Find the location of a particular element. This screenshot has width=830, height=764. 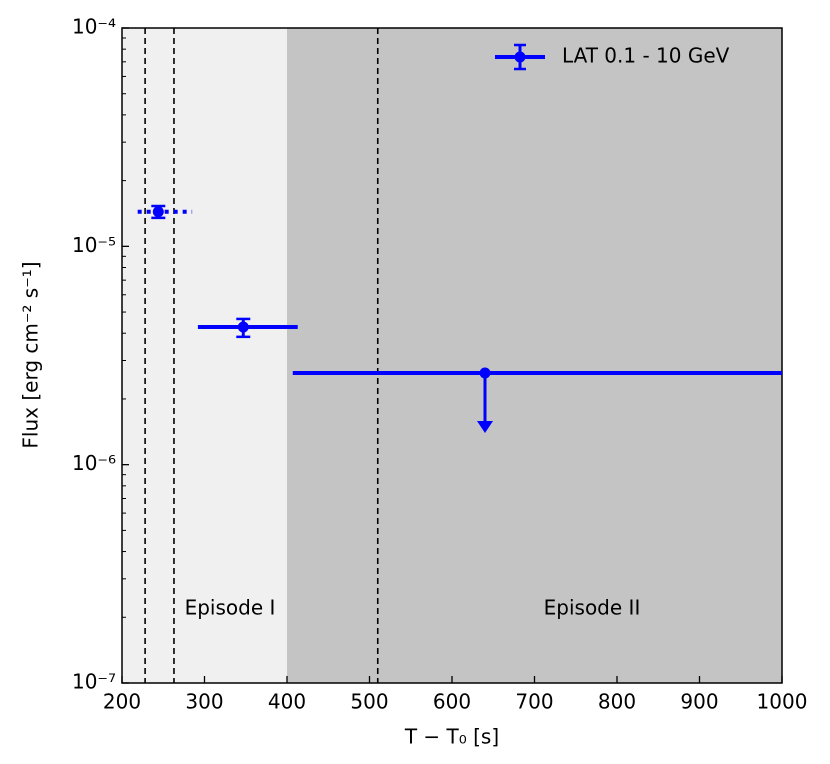

legend-label: LAT 0.1 - 10 GeV is located at coordinates (646, 56).